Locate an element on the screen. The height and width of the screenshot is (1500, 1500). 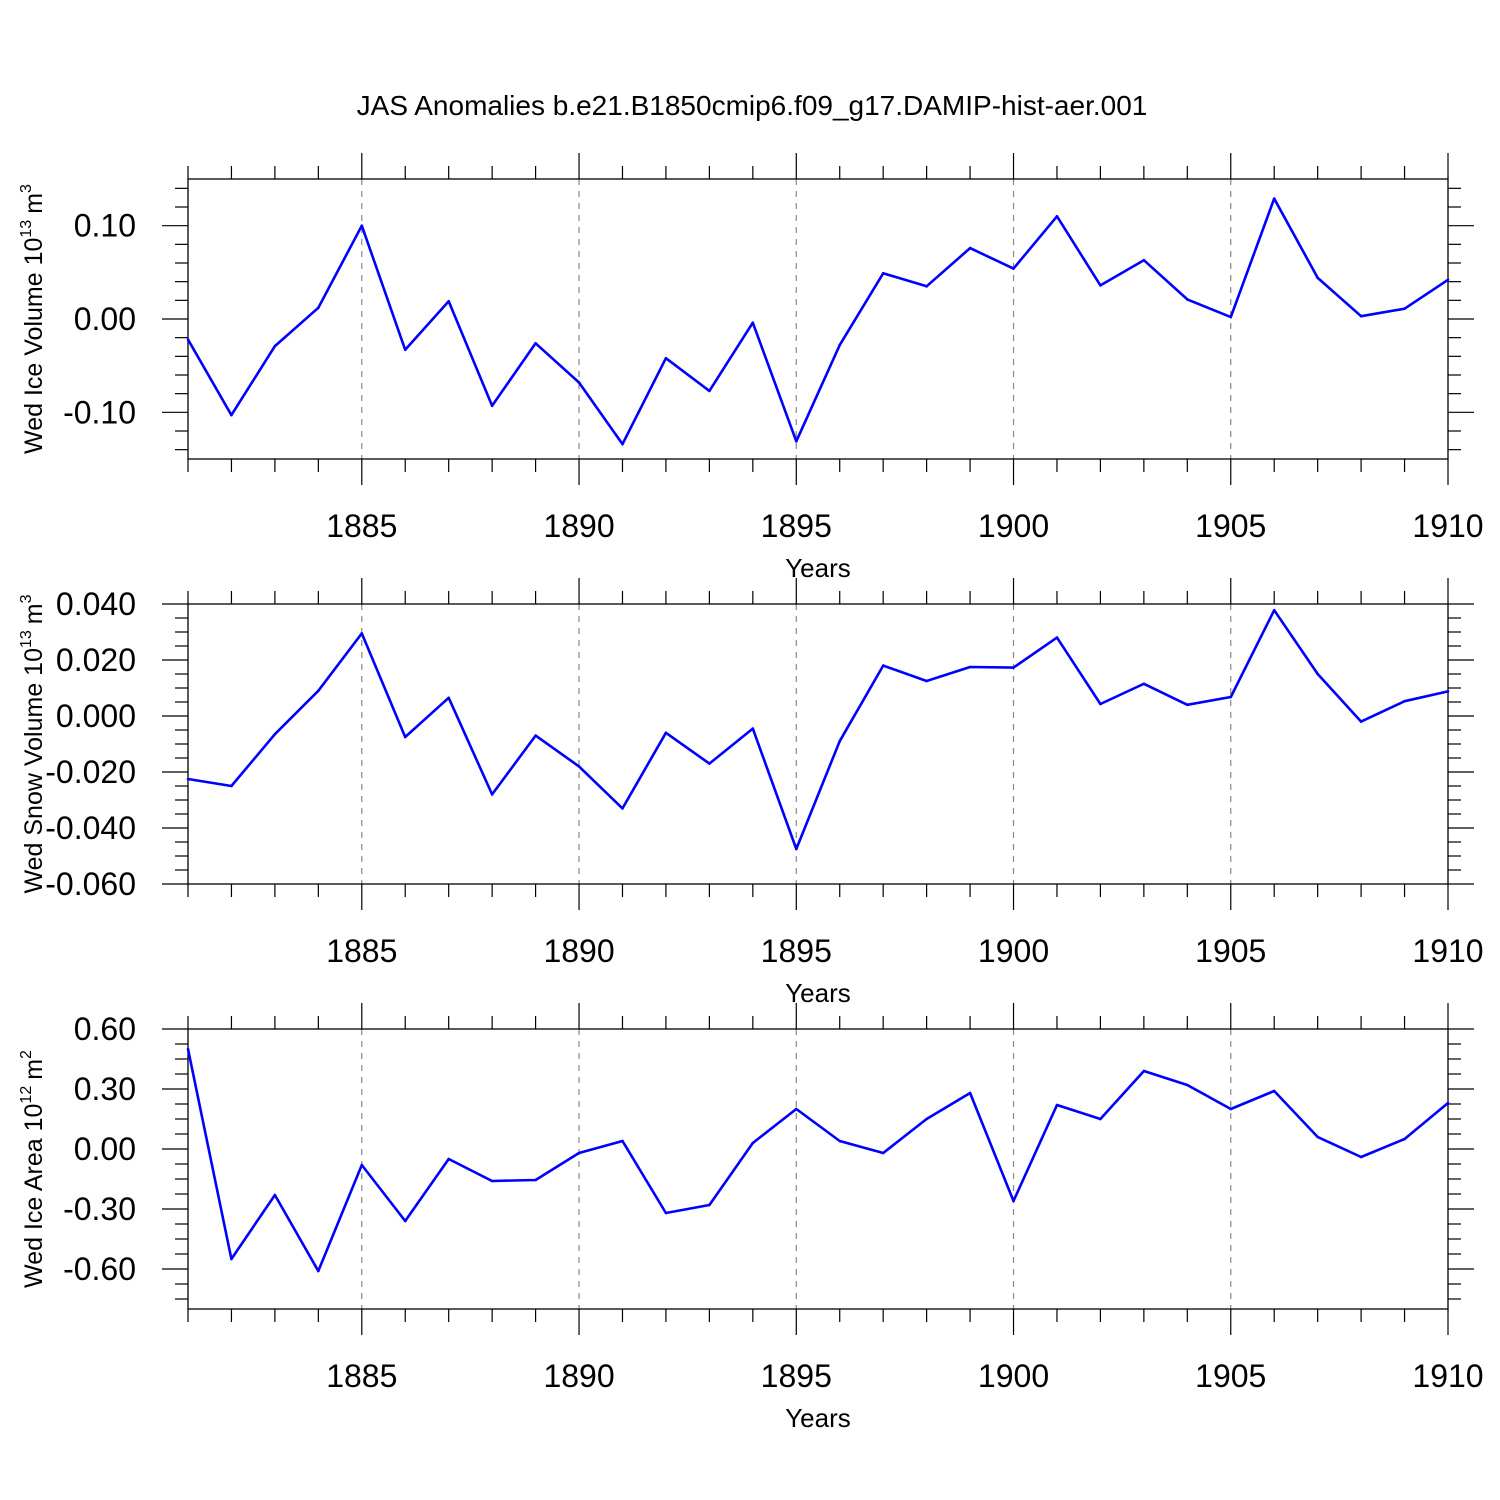
y-tick-label: -0.10 is located at coordinates (99, 412).